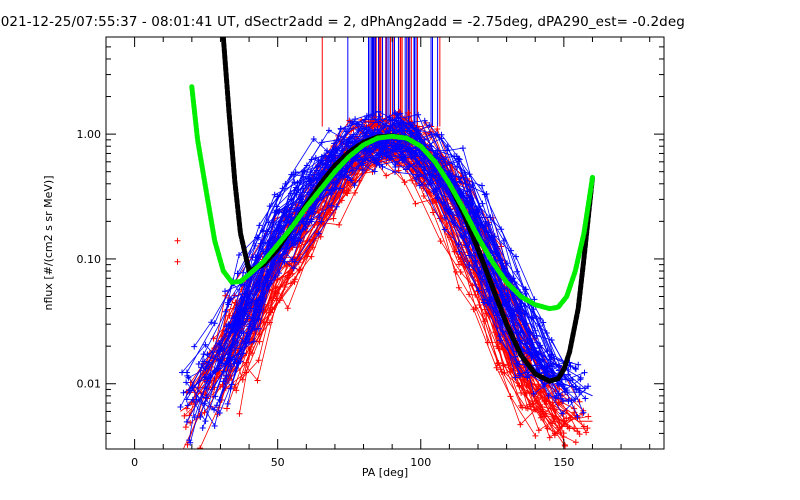 Image resolution: width=800 pixels, height=500 pixels. Describe the element at coordinates (134, 462) in the screenshot. I see `x-tick-label: 0` at that location.